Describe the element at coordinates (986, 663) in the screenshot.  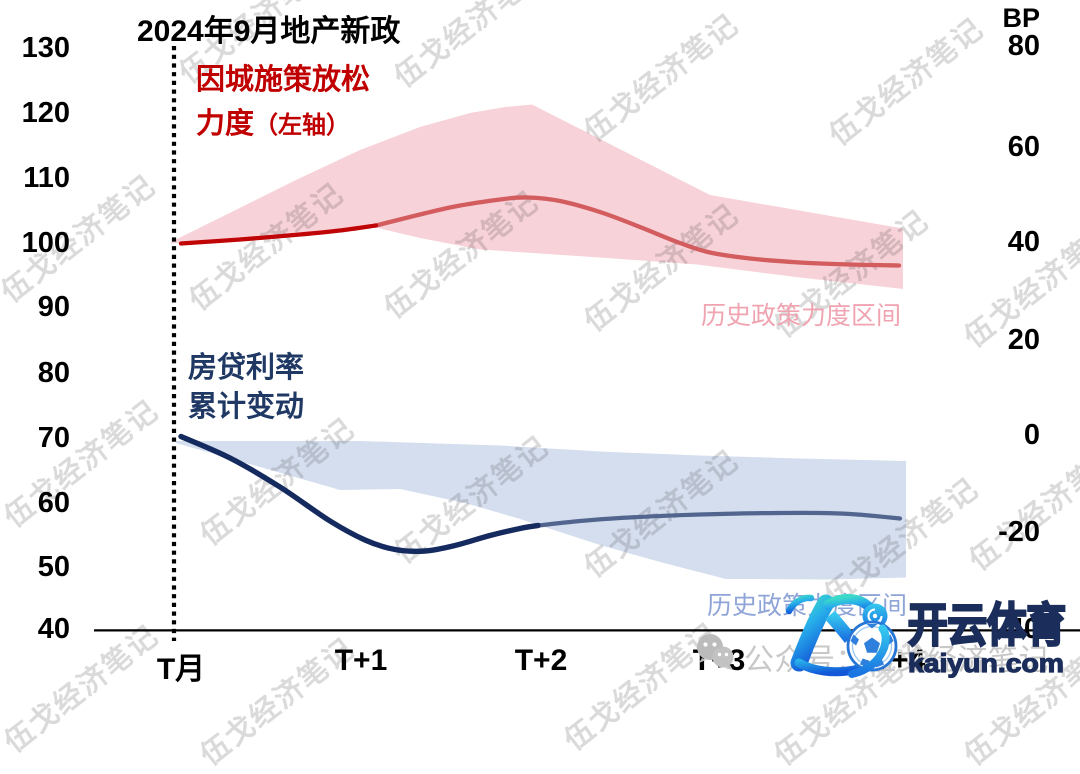
I see `svg-text: kaiyun.com` at that location.